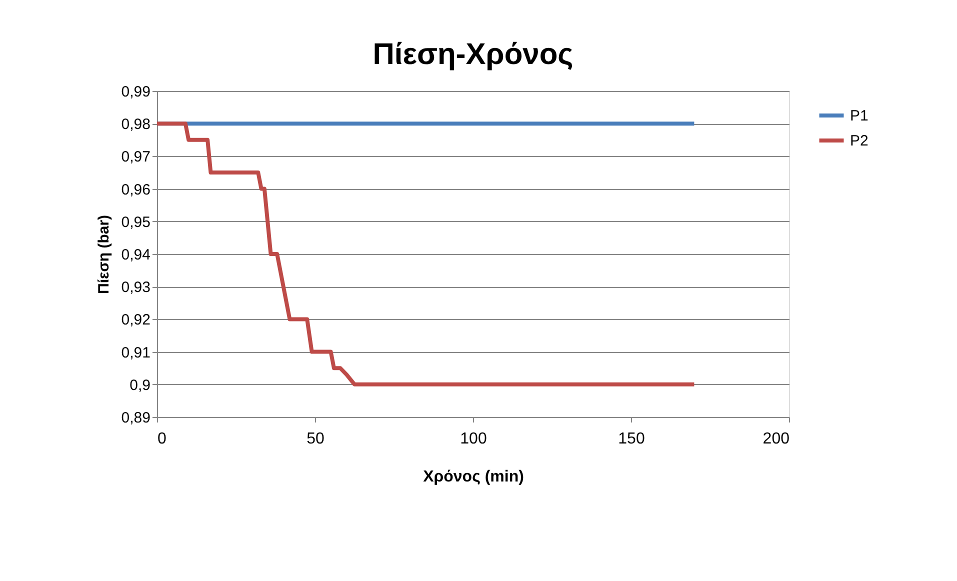 This screenshot has width=957, height=581. What do you see at coordinates (140, 385) in the screenshot?
I see `y-tick-label: 0,9` at bounding box center [140, 385].